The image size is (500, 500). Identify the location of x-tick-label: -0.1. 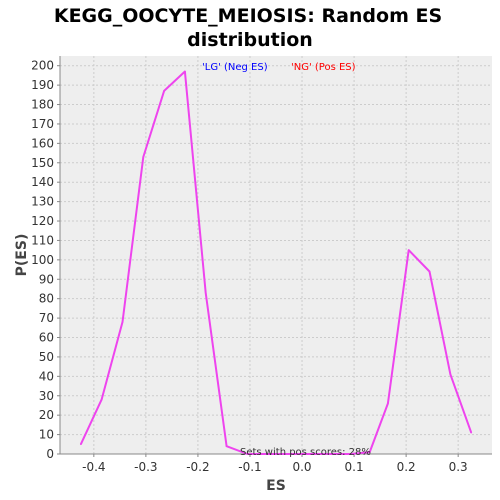
(249, 467).